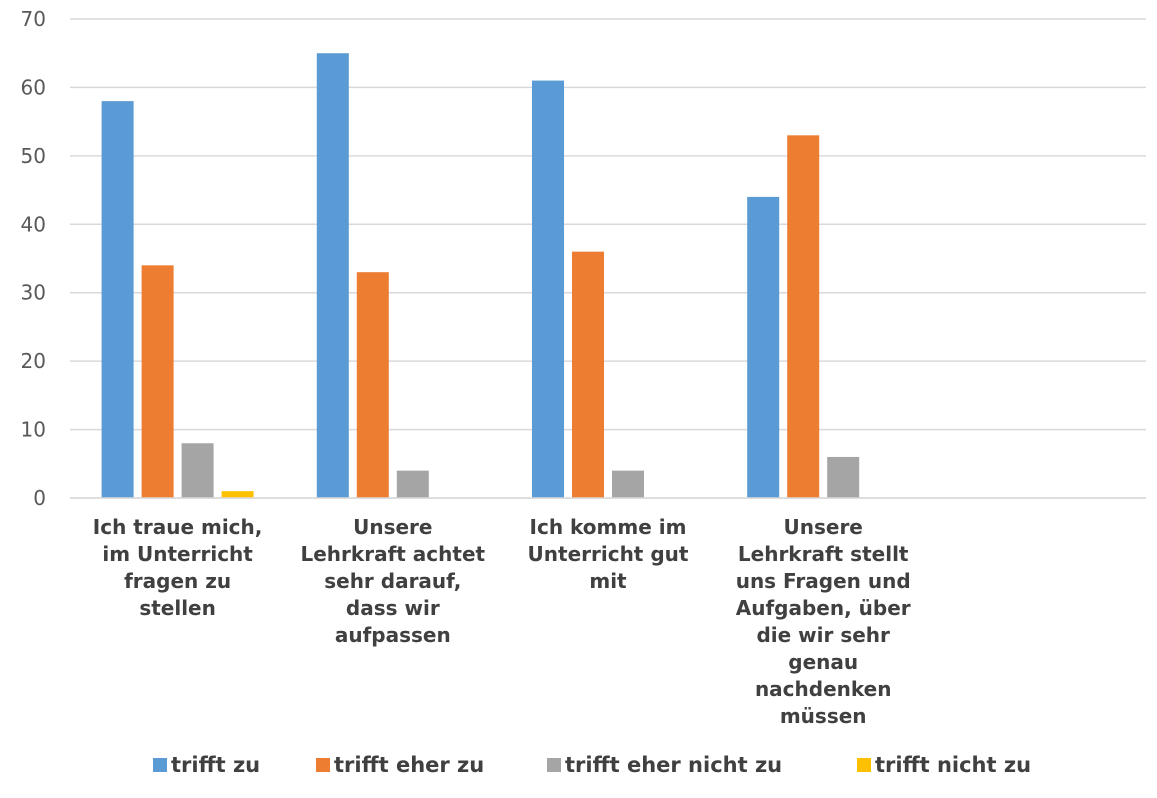  Describe the element at coordinates (177, 554) in the screenshot. I see `x-category-label-line: im Unterricht` at that location.